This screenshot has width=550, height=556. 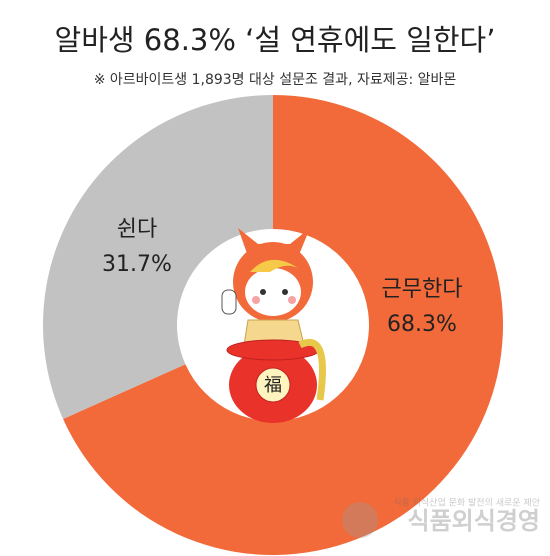 I want to click on chart-subtitle: ※ 아르바이트생 1,893명 대상 설문조 결과, 자료제공: 알바몬, so click(x=275, y=80).